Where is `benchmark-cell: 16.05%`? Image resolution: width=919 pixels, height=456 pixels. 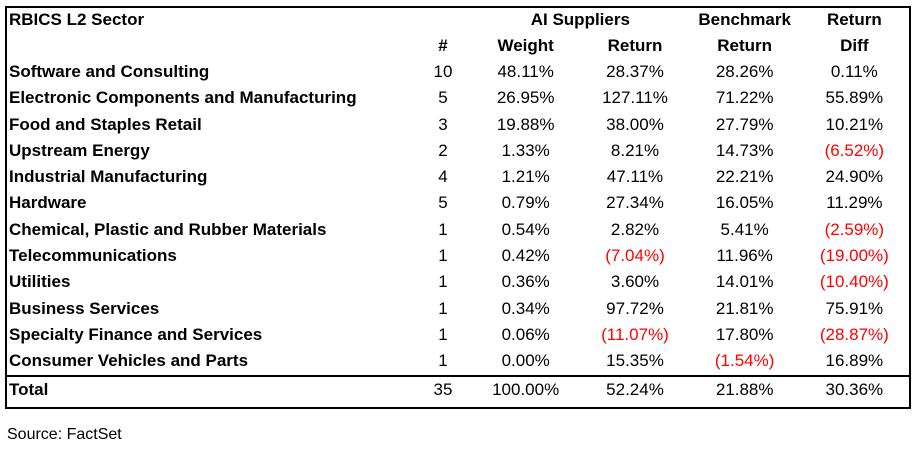 benchmark-cell: 16.05% is located at coordinates (744, 203).